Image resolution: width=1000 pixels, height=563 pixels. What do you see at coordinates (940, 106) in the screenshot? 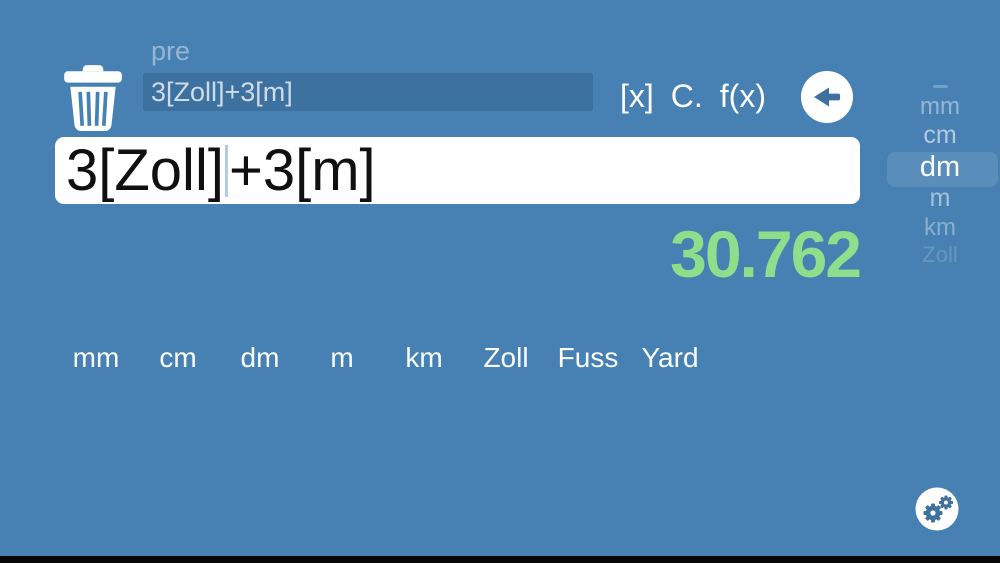
I see `wheel-item-mm: mm` at bounding box center [940, 106].